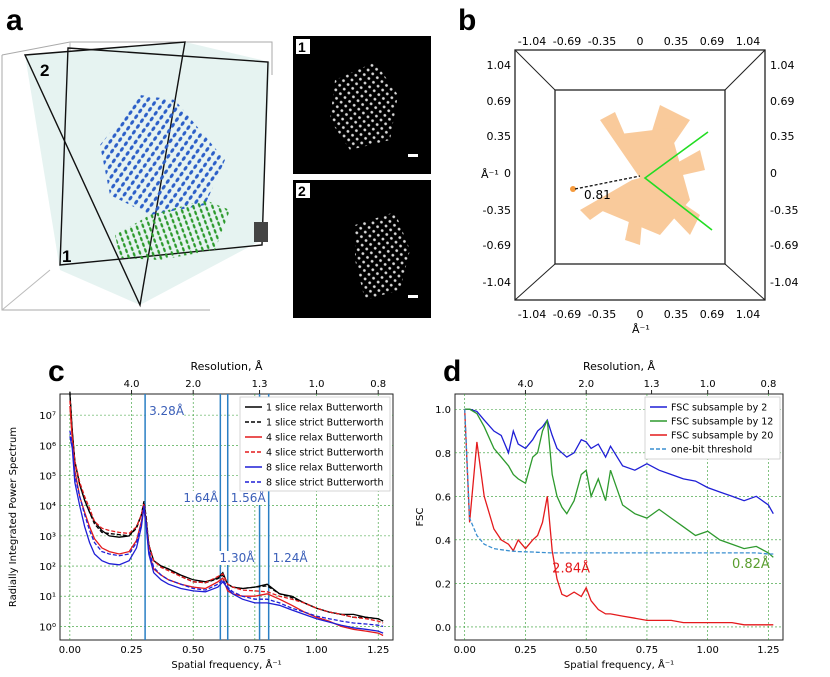 The height and width of the screenshot is (677, 830). I want to click on b-right-tick: 1.04, so click(782, 65).